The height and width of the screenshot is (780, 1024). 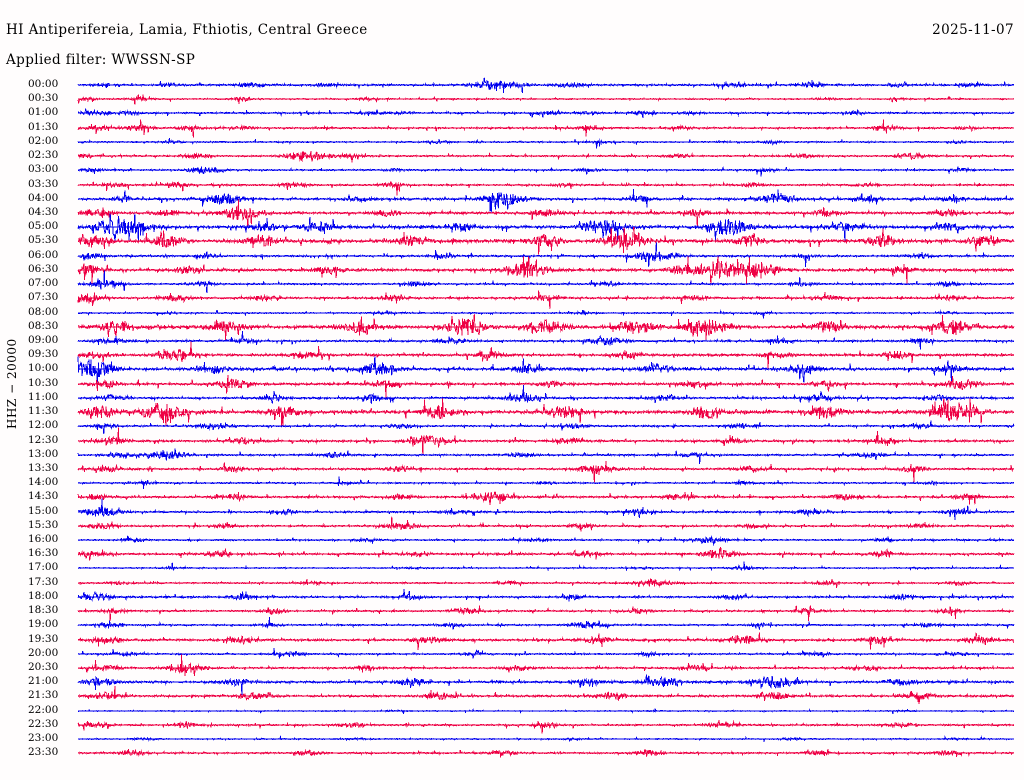 I want to click on time-tick-label: 11:30, so click(x=43, y=411).